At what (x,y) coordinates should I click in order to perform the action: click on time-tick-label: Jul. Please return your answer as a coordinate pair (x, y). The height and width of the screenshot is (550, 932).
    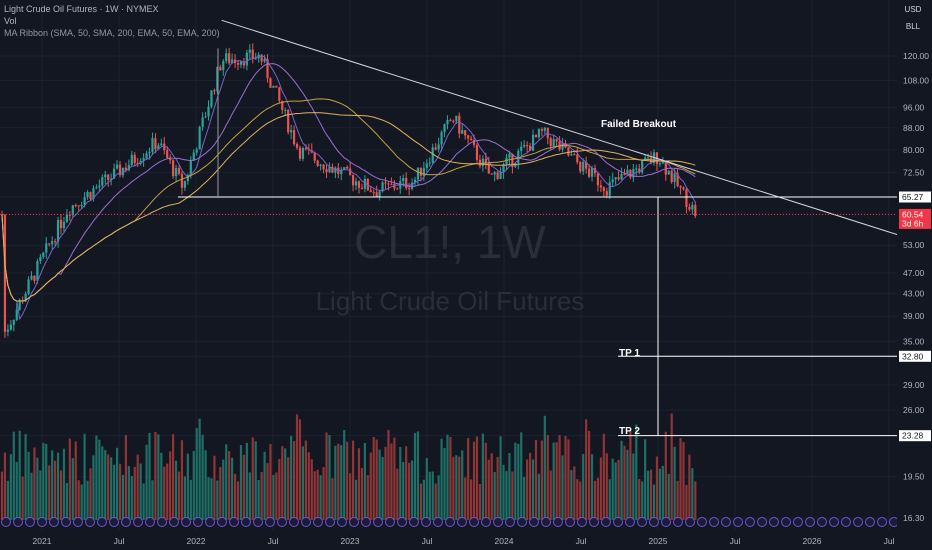
    Looking at the image, I should click on (119, 541).